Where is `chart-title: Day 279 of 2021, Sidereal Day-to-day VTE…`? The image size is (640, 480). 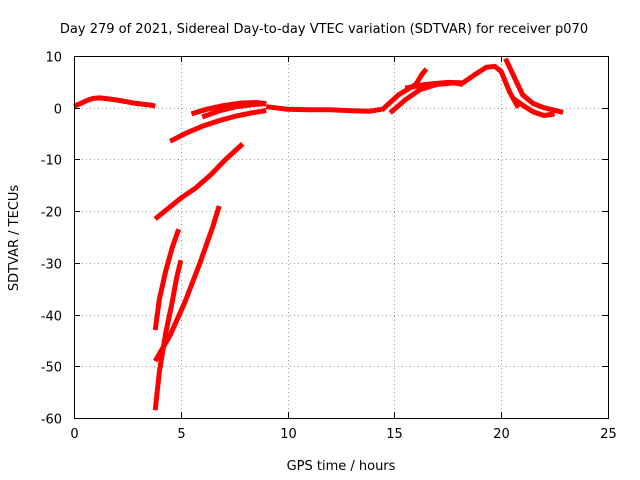
chart-title: Day 279 of 2021, Sidereal Day-to-day VTE… is located at coordinates (324, 29).